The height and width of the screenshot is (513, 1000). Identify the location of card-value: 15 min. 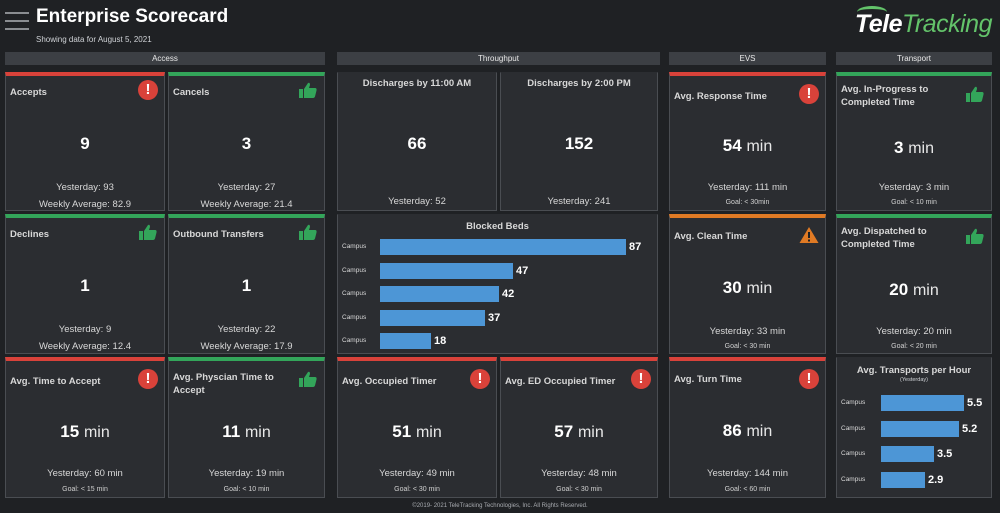
(85, 431).